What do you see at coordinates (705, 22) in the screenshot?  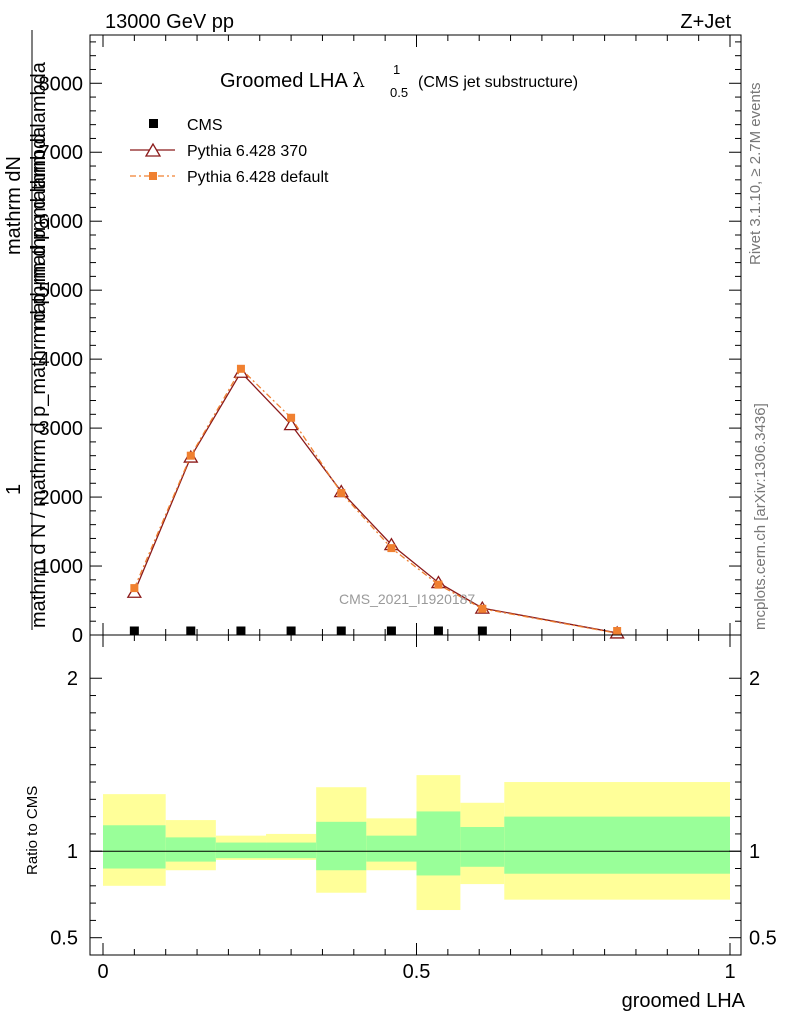 I see `header-right: Z+Jet` at bounding box center [705, 22].